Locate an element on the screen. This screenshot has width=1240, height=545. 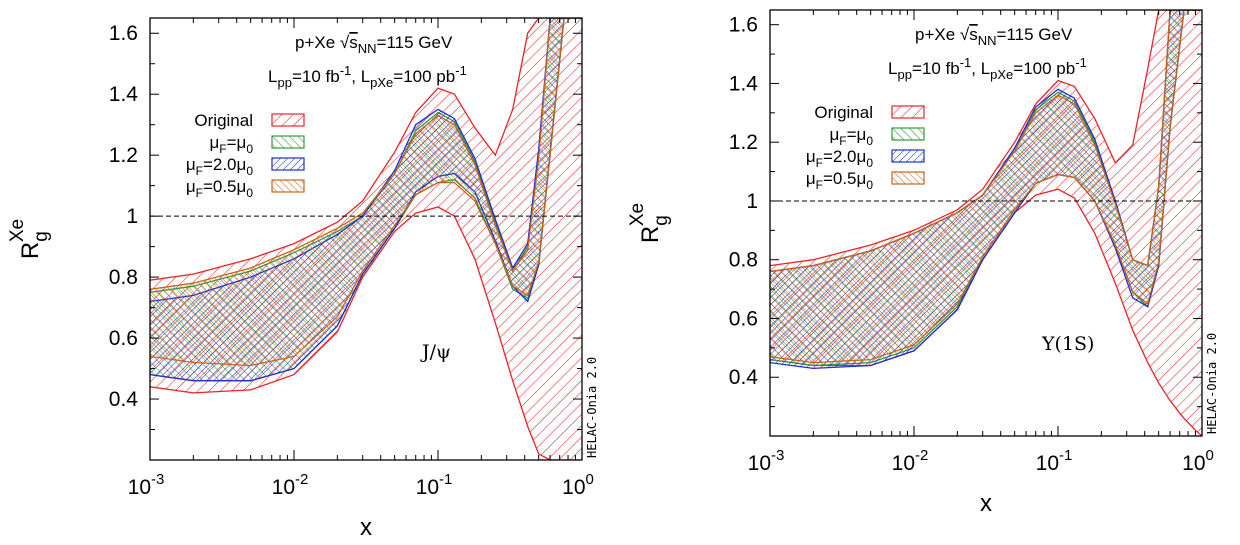
process-label: J/ψ is located at coordinates (435, 352).